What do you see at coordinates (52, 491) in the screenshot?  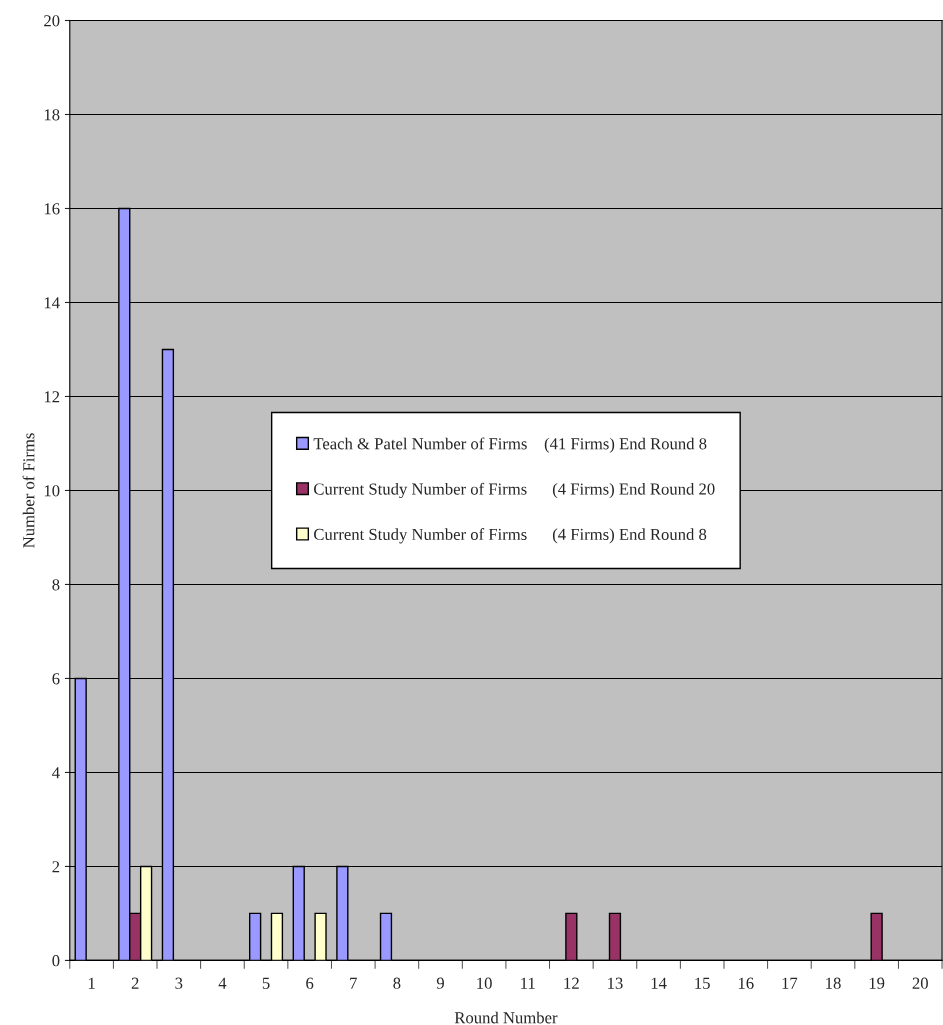 I see `y-tick-label: 10` at bounding box center [52, 491].